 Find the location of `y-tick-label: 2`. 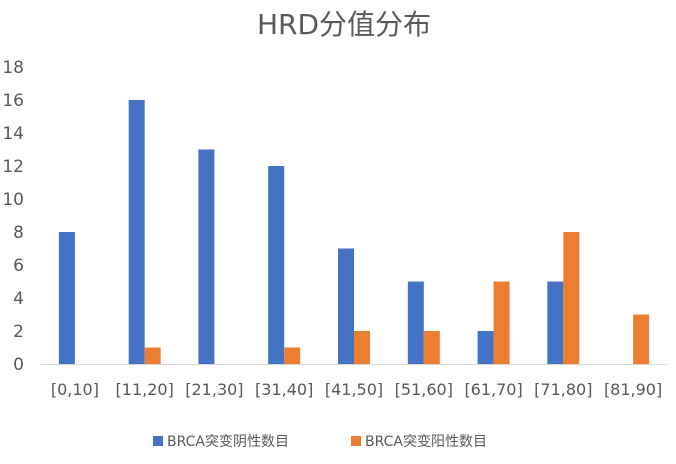

y-tick-label: 2 is located at coordinates (18, 332).